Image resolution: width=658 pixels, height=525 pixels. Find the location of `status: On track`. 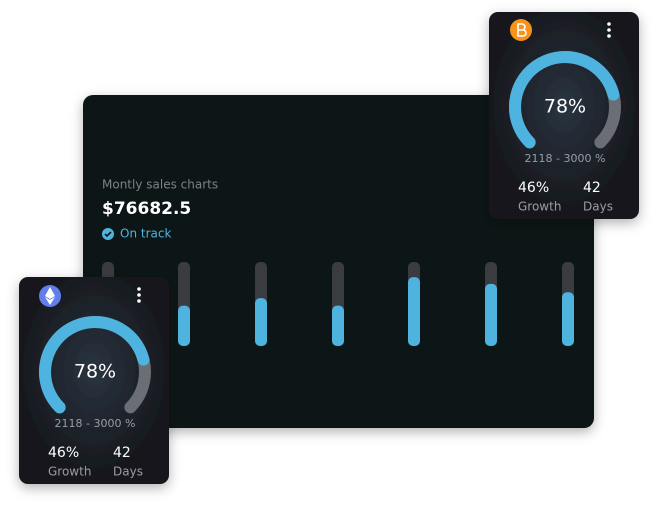

status: On track is located at coordinates (145, 234).